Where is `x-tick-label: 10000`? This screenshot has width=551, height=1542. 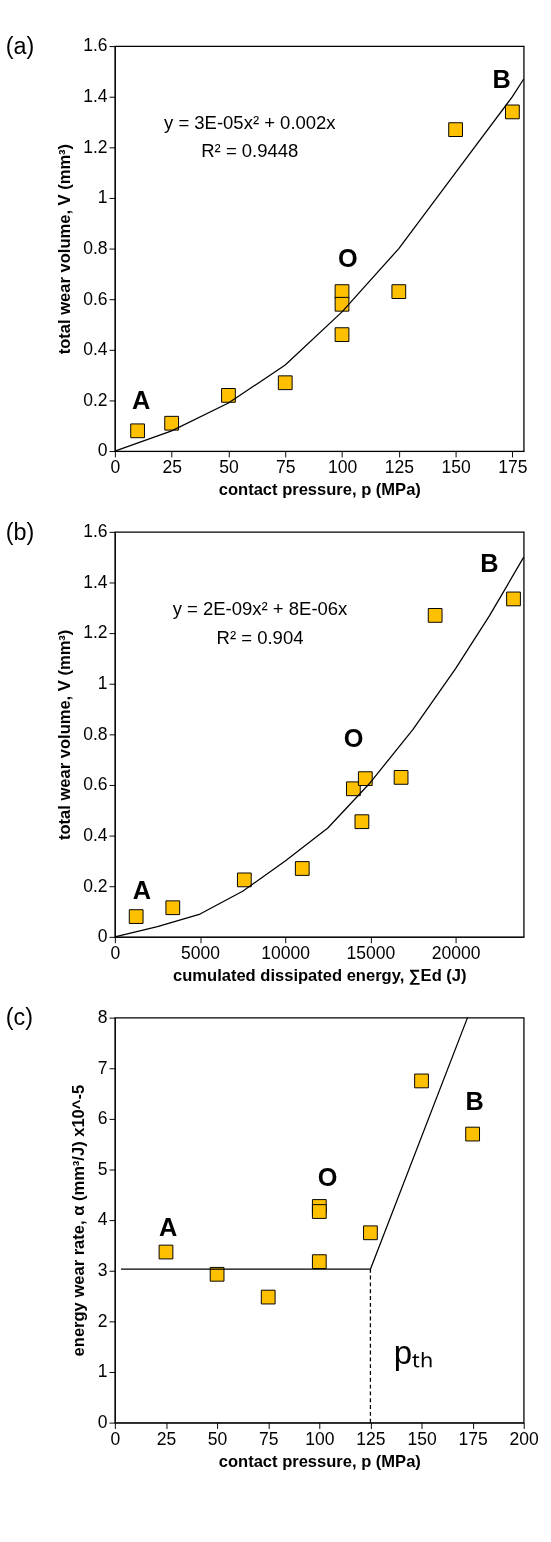 x-tick-label: 10000 is located at coordinates (286, 952).